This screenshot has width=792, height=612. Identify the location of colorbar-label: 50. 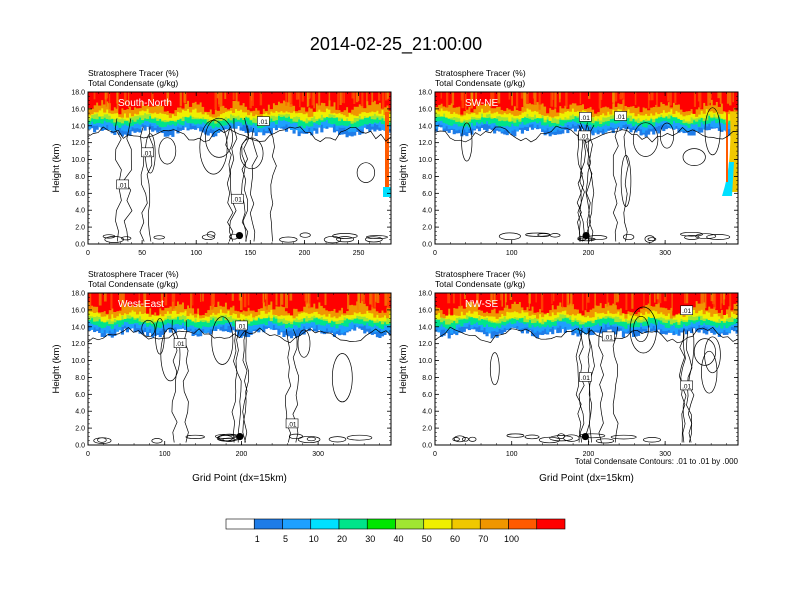
(427, 539).